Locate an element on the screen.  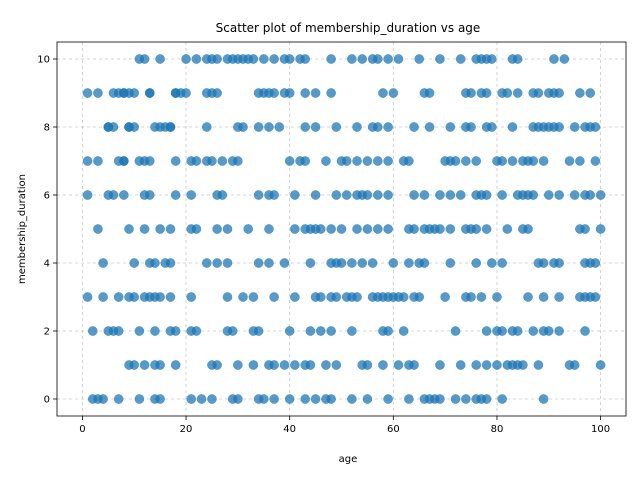
x-tick-label: 80 is located at coordinates (497, 429).